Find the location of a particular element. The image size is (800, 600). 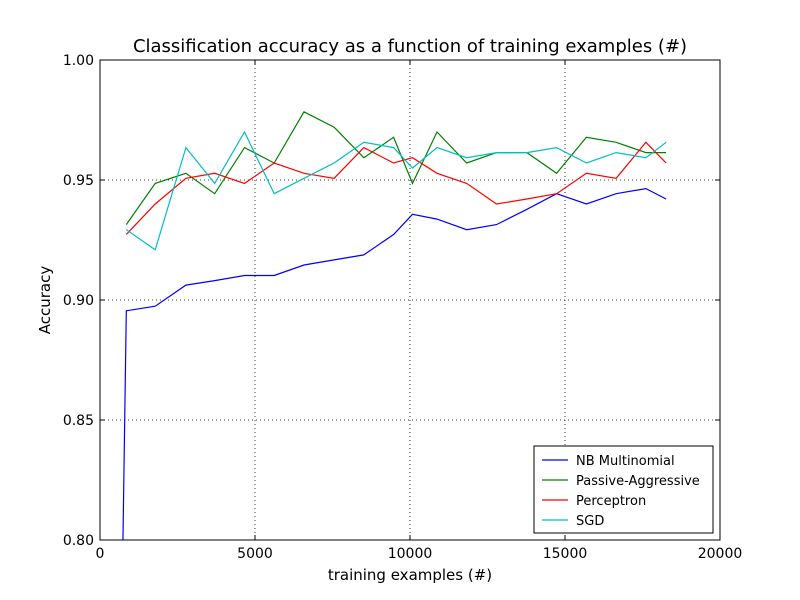

y-tick-label: 0.90 is located at coordinates (78, 301).